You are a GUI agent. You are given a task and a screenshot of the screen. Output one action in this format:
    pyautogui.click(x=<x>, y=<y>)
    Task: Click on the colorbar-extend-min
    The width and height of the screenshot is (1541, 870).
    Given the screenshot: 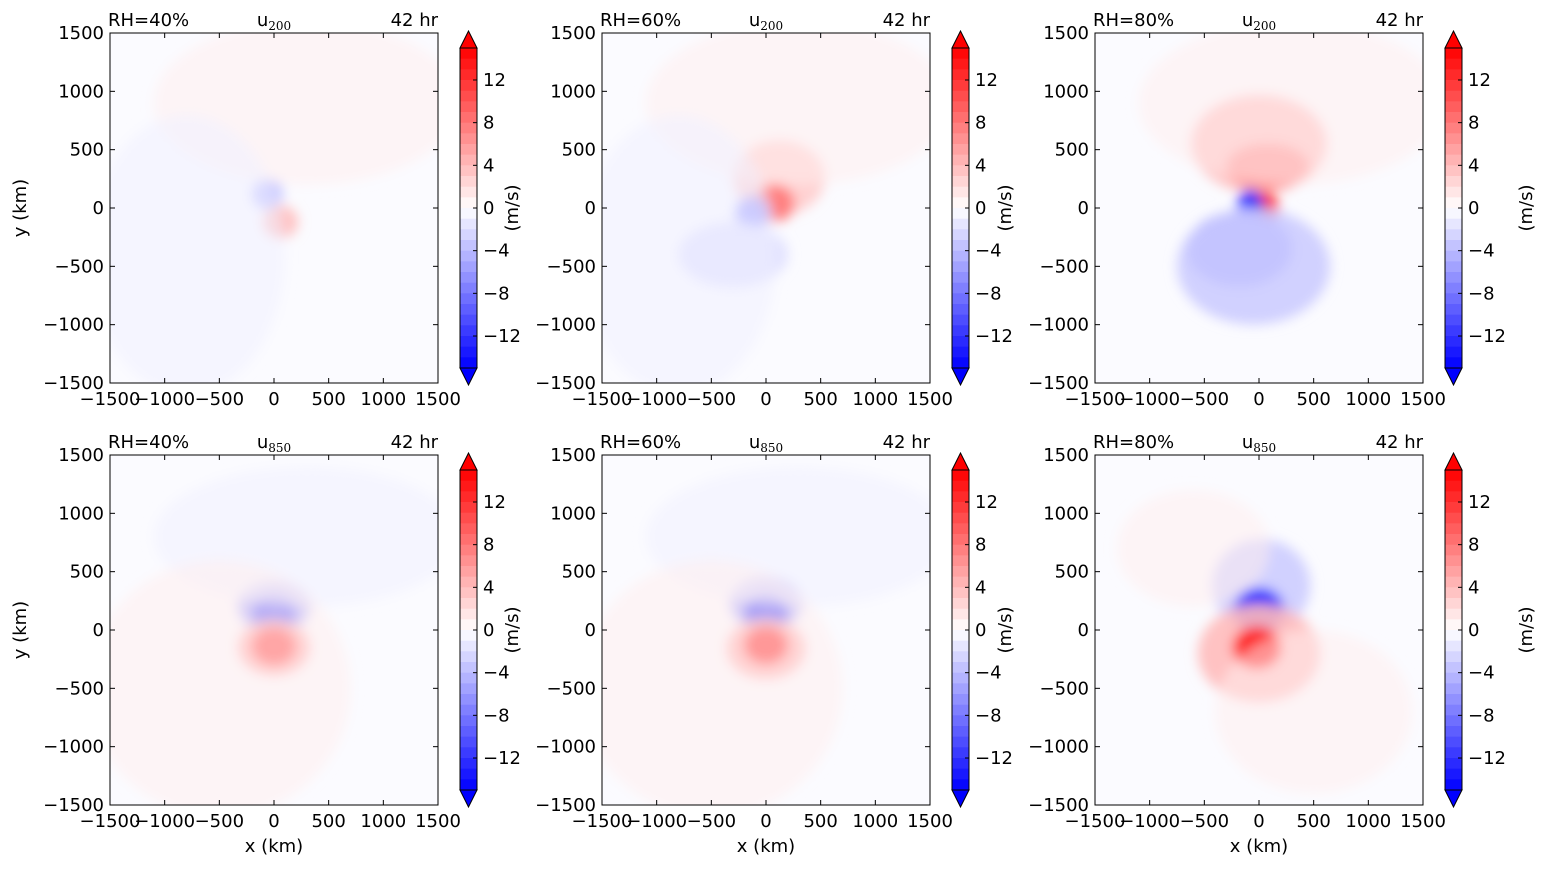 What is the action you would take?
    pyautogui.click(x=960, y=799)
    